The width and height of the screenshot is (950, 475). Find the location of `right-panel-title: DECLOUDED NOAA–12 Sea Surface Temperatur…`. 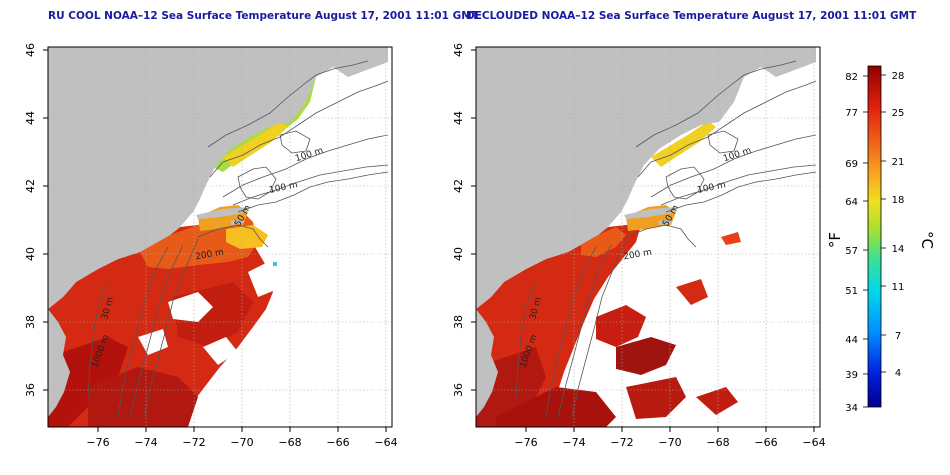

right-panel-title: DECLOUDED NOAA–12 Sea Surface Temperatur… is located at coordinates (691, 16).